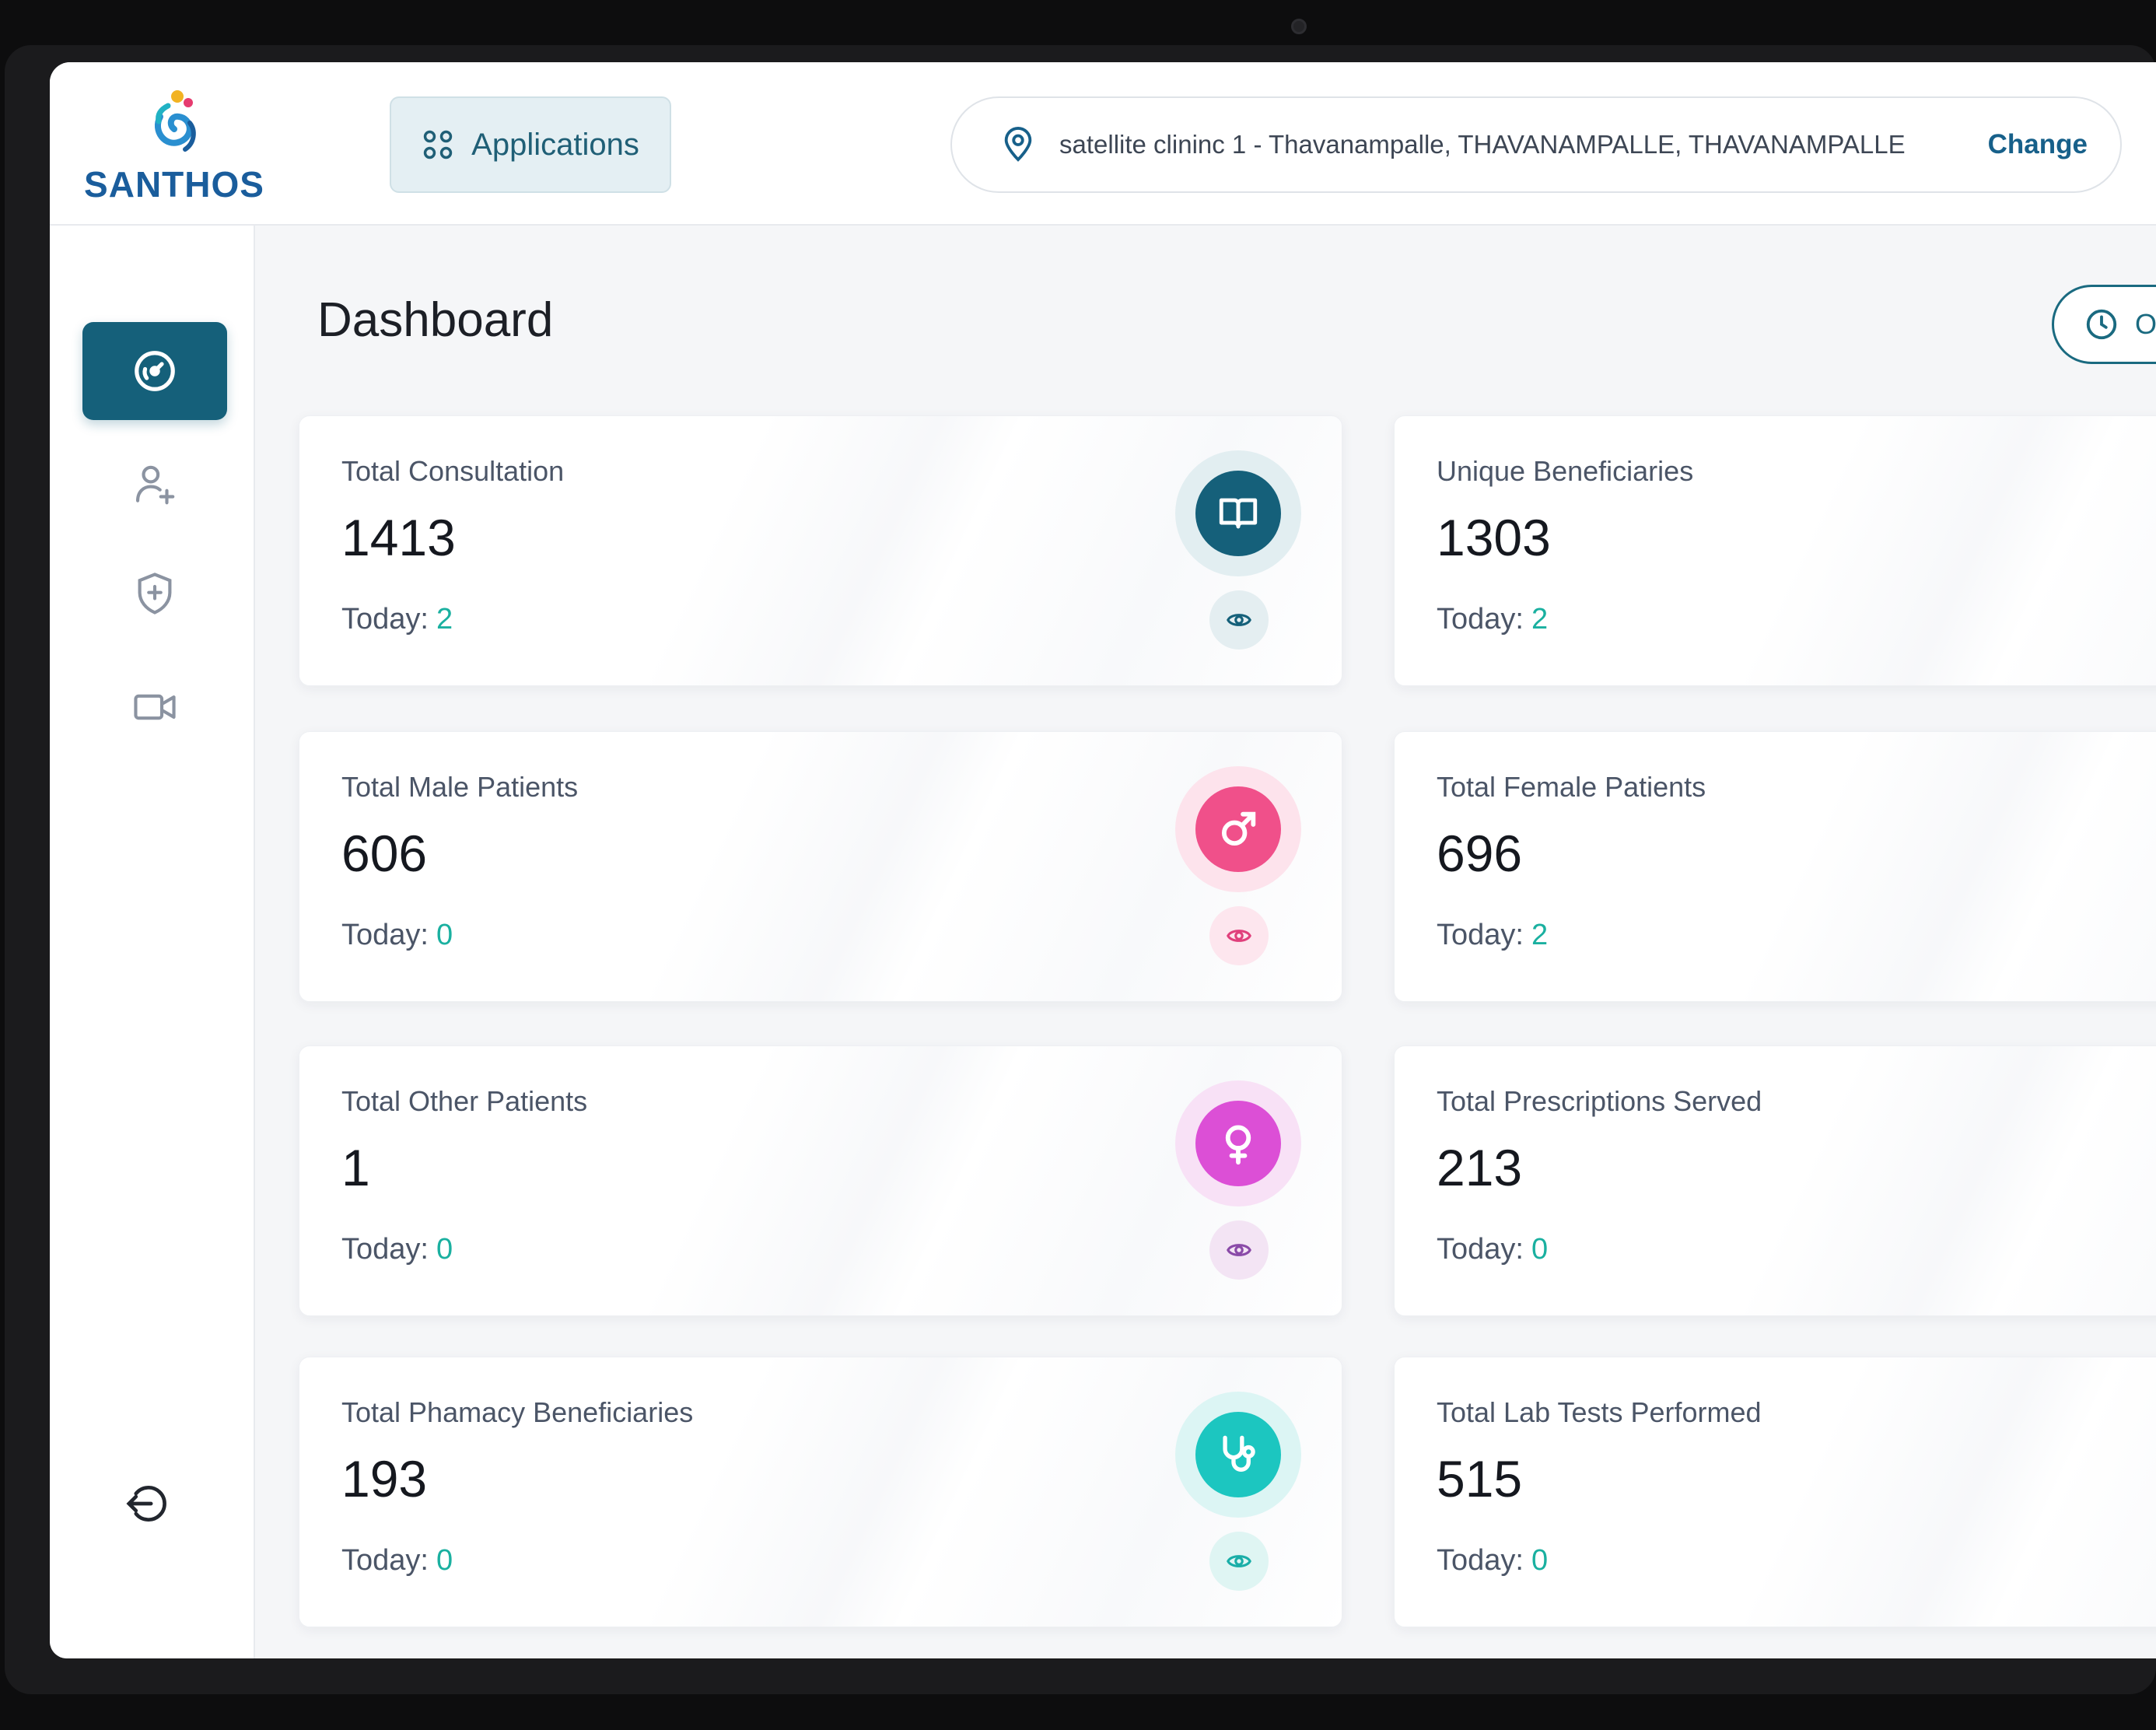  I want to click on sidebar, so click(152, 942).